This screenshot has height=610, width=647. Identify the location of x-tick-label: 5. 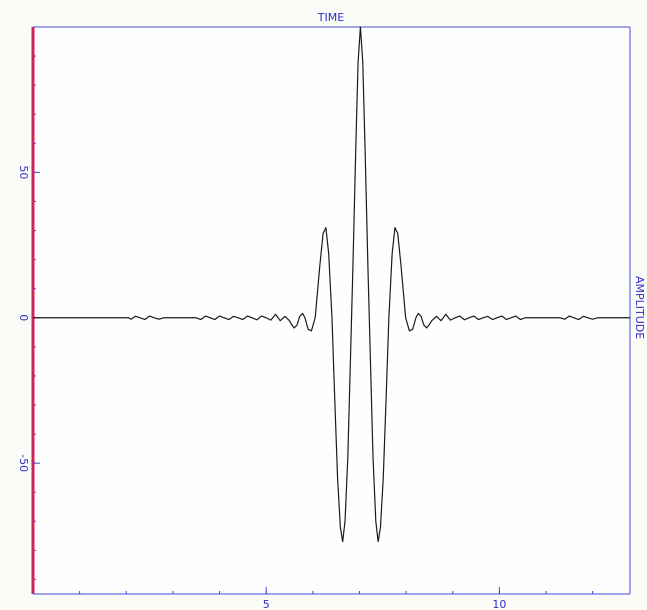
(266, 604).